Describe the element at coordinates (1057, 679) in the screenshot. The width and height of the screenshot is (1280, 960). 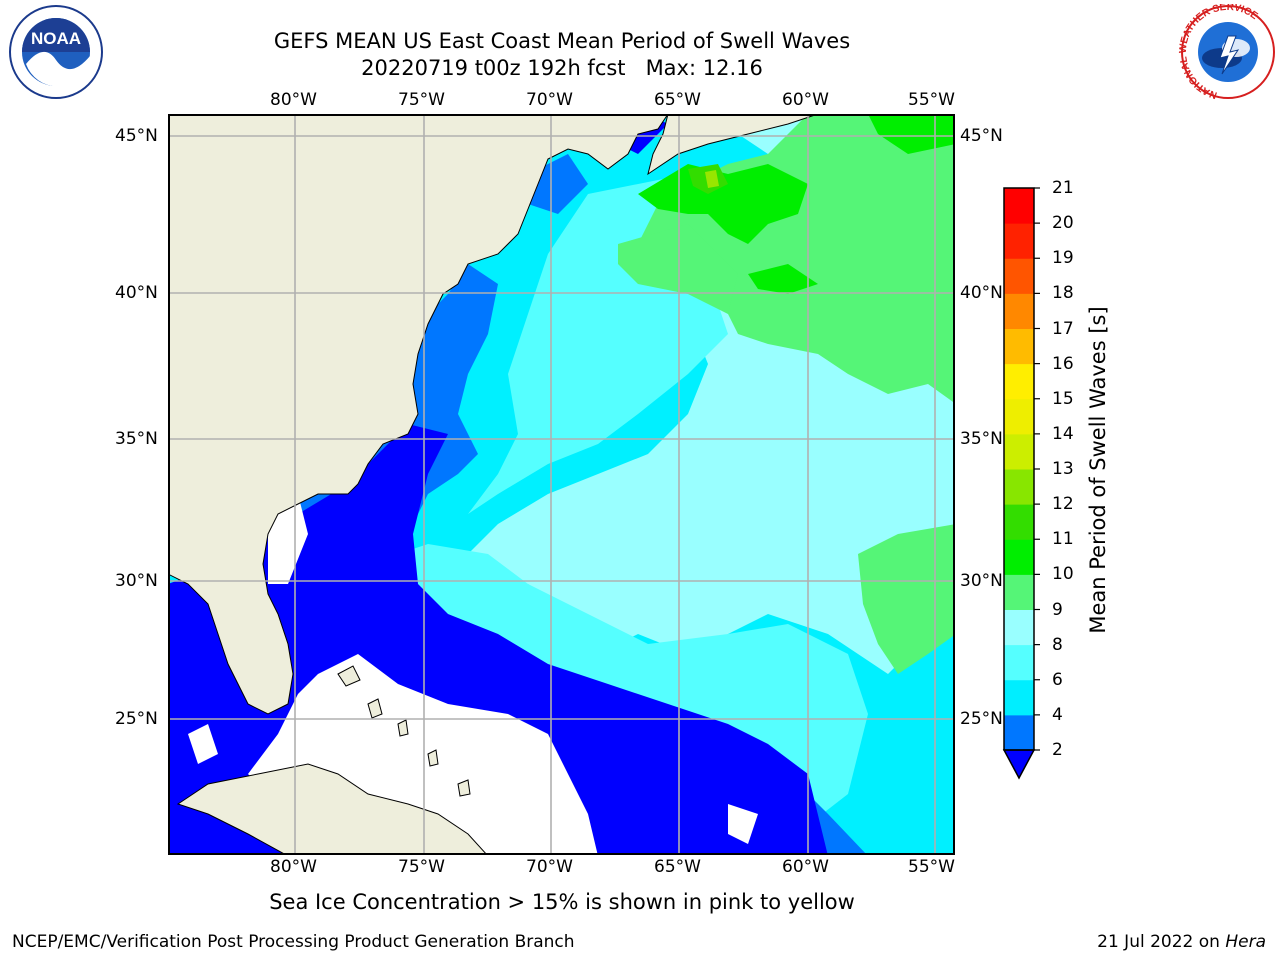
I see `colorbar-tick-label: 6` at that location.